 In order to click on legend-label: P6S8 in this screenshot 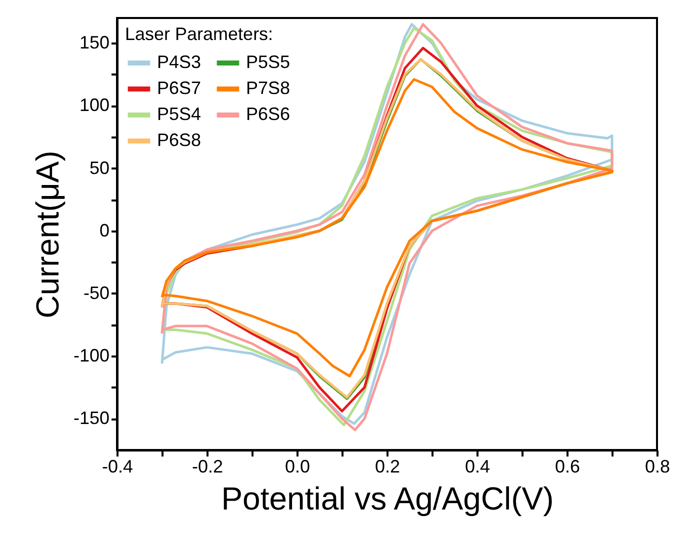, I will do `click(179, 140)`.